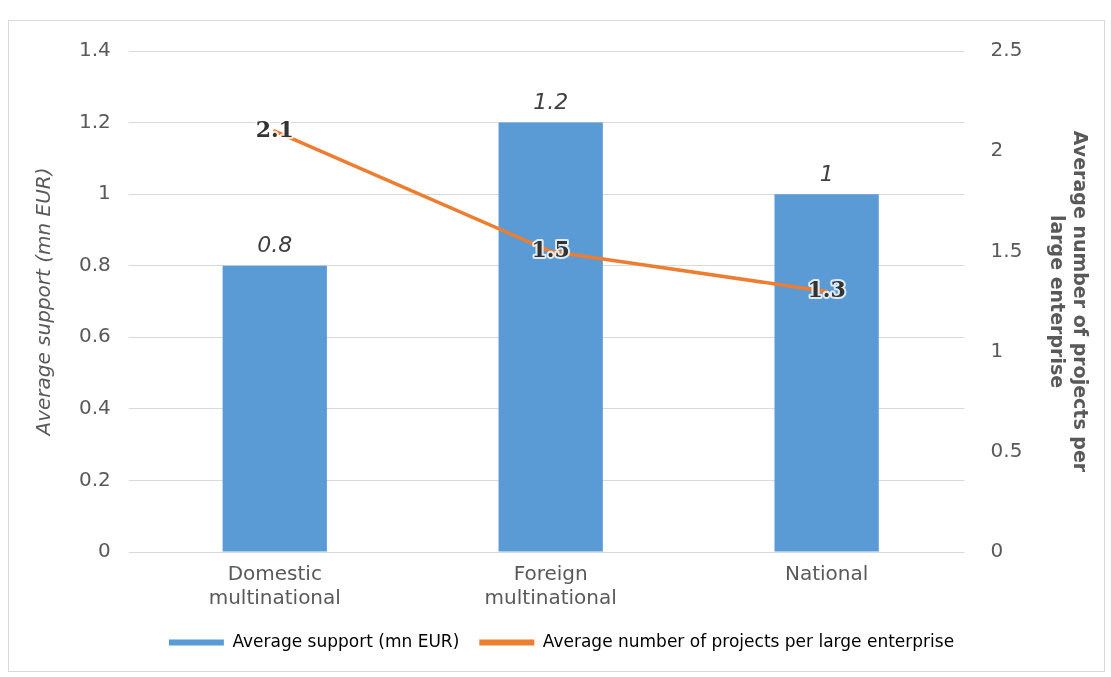 The image size is (1111, 677). Describe the element at coordinates (94, 478) in the screenshot. I see `y-tick-label: 0.2` at that location.